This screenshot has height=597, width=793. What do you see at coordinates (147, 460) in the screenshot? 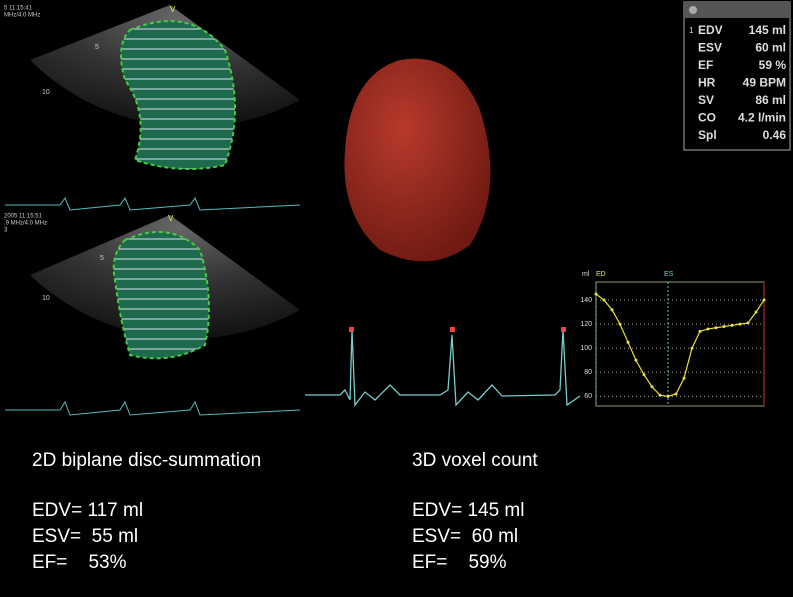
I see `summary-title: 2D biplane disc-summation` at bounding box center [147, 460].